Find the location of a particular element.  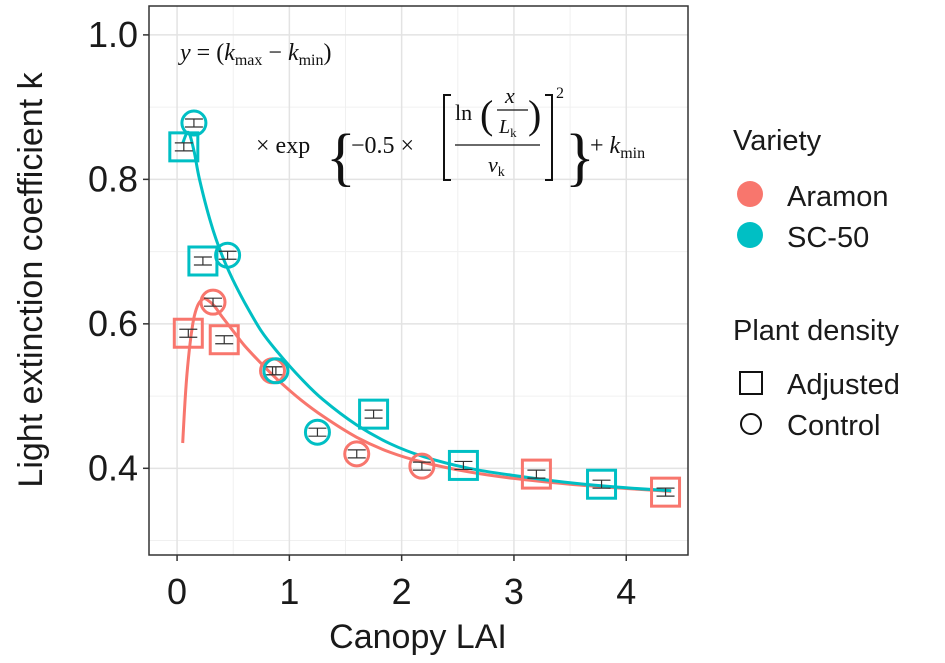

equation-left-bracket is located at coordinates (447, 137).